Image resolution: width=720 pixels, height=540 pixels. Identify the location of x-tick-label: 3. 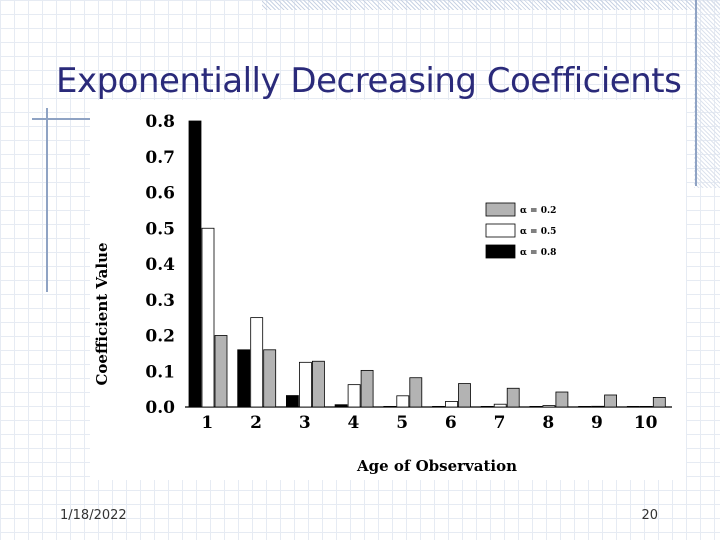
(305, 423).